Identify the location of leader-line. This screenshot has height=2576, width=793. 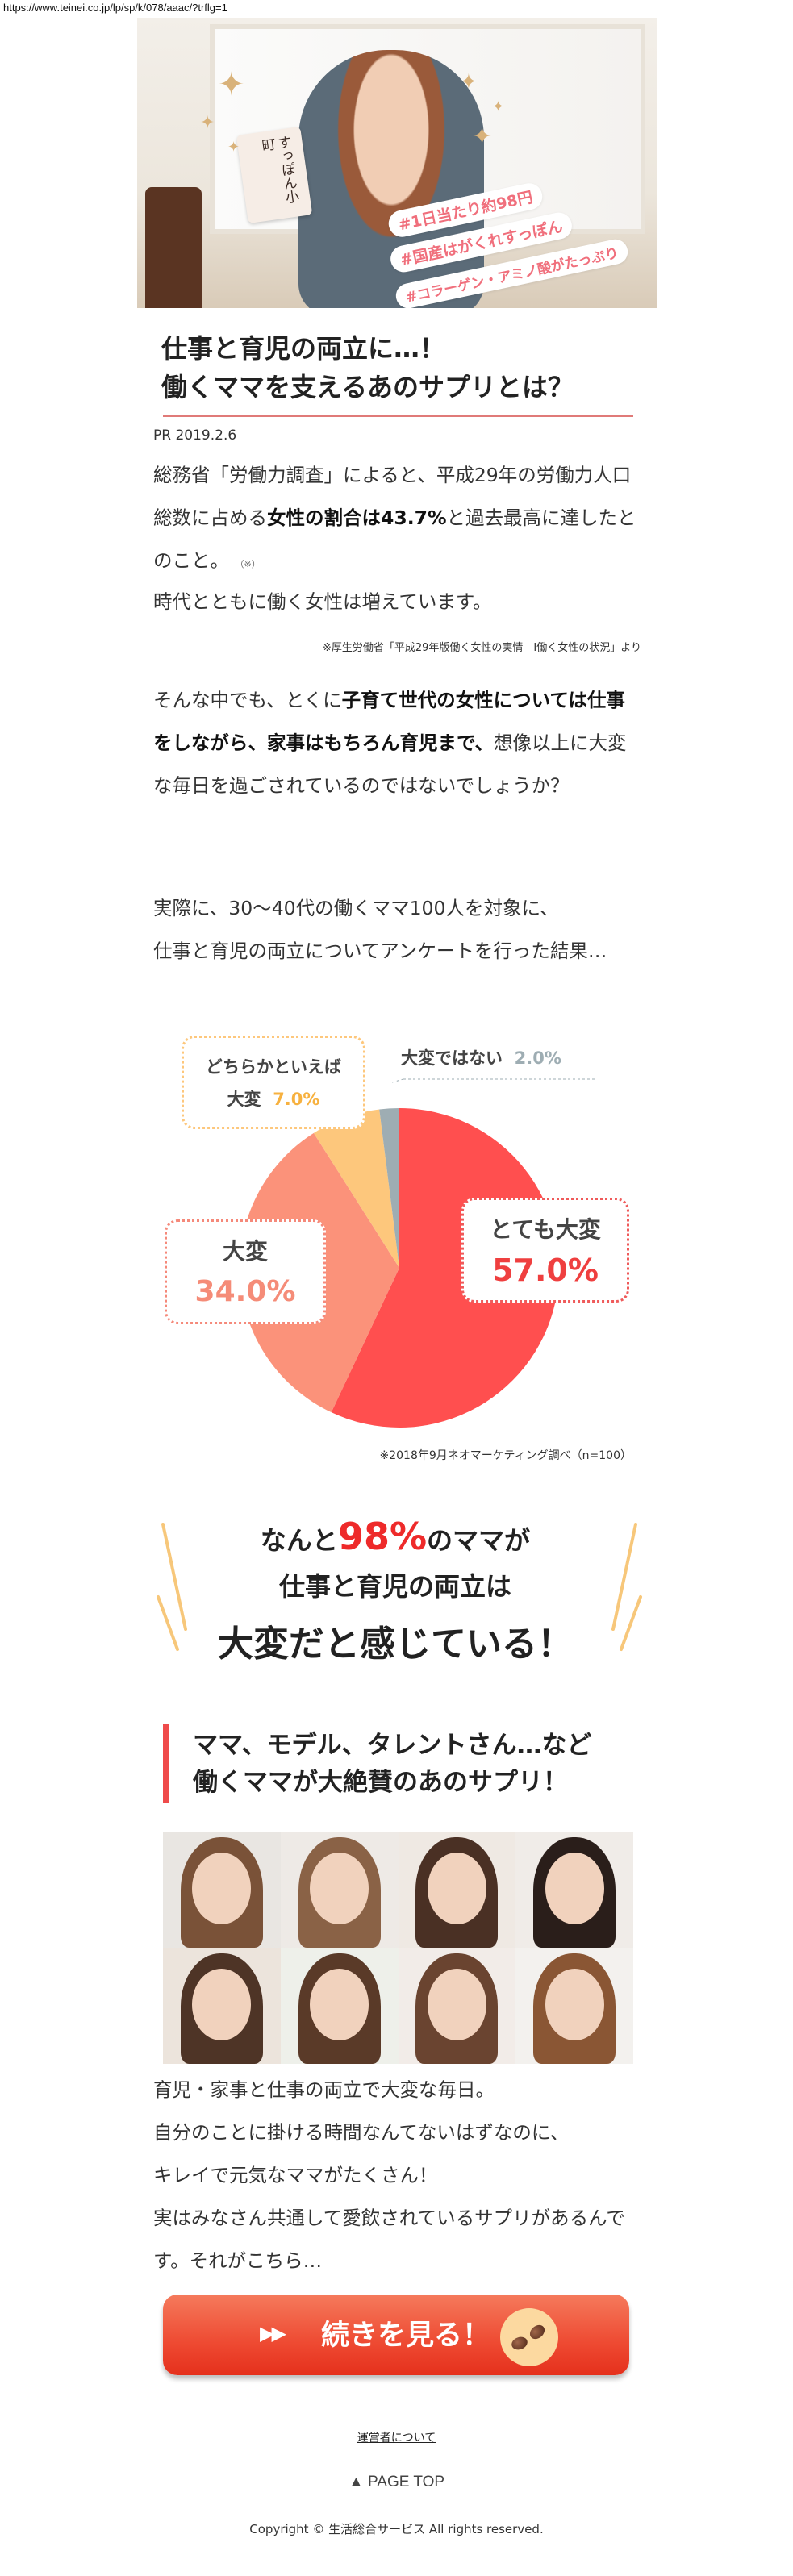
(398, 1080).